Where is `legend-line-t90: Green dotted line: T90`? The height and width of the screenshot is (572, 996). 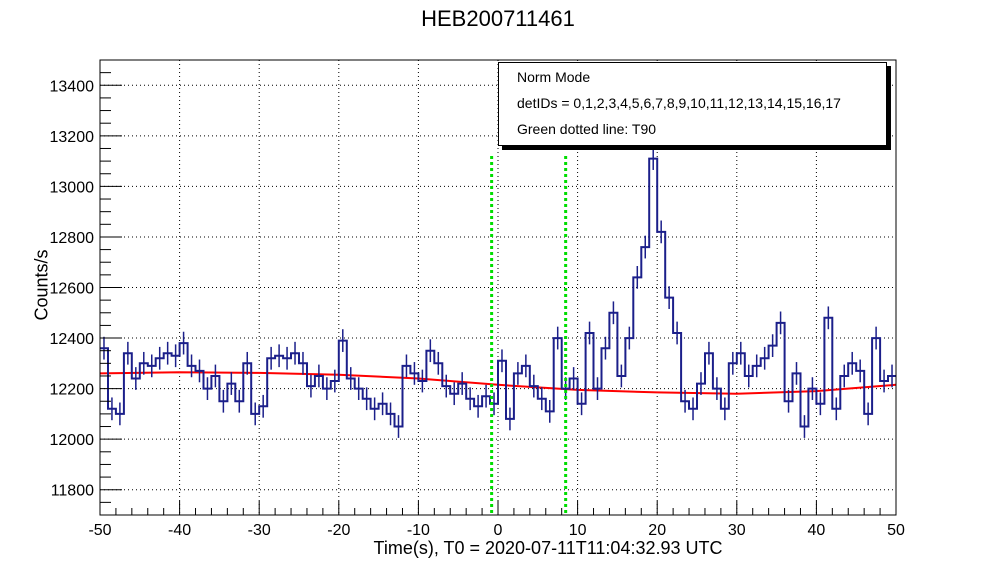 legend-line-t90: Green dotted line: T90 is located at coordinates (587, 129).